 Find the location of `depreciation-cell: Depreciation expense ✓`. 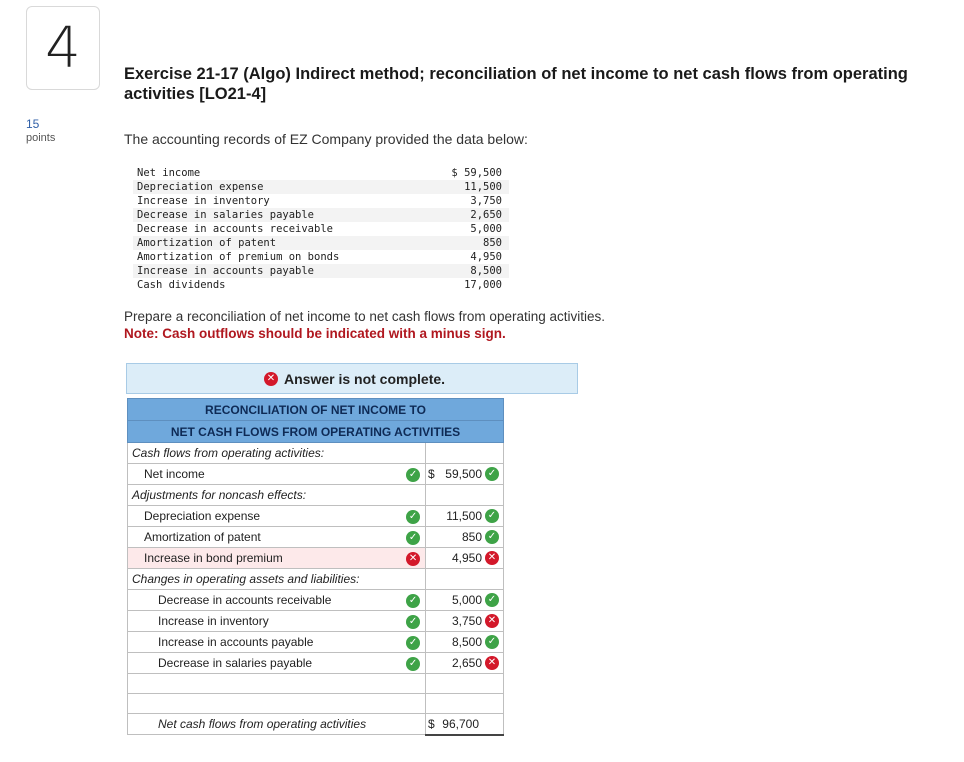

depreciation-cell: Depreciation expense ✓ is located at coordinates (276, 516).